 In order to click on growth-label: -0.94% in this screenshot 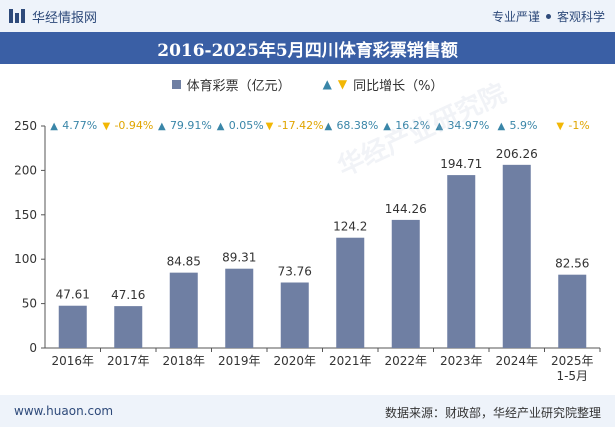, I will do `click(133, 125)`.